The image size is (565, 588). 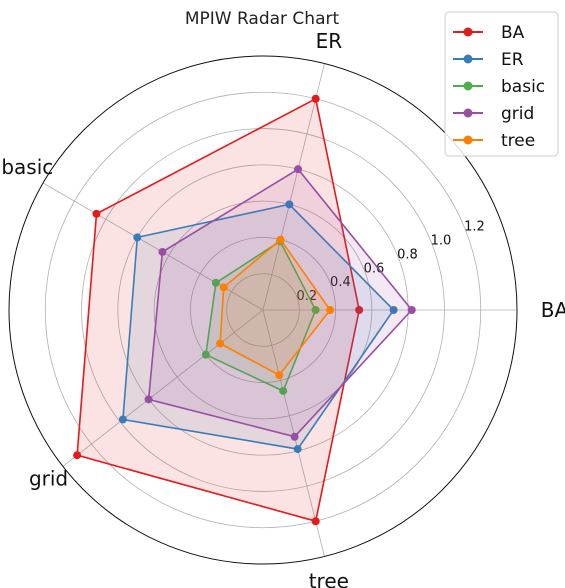 I want to click on axis-label-grid: grid, so click(x=48, y=479).